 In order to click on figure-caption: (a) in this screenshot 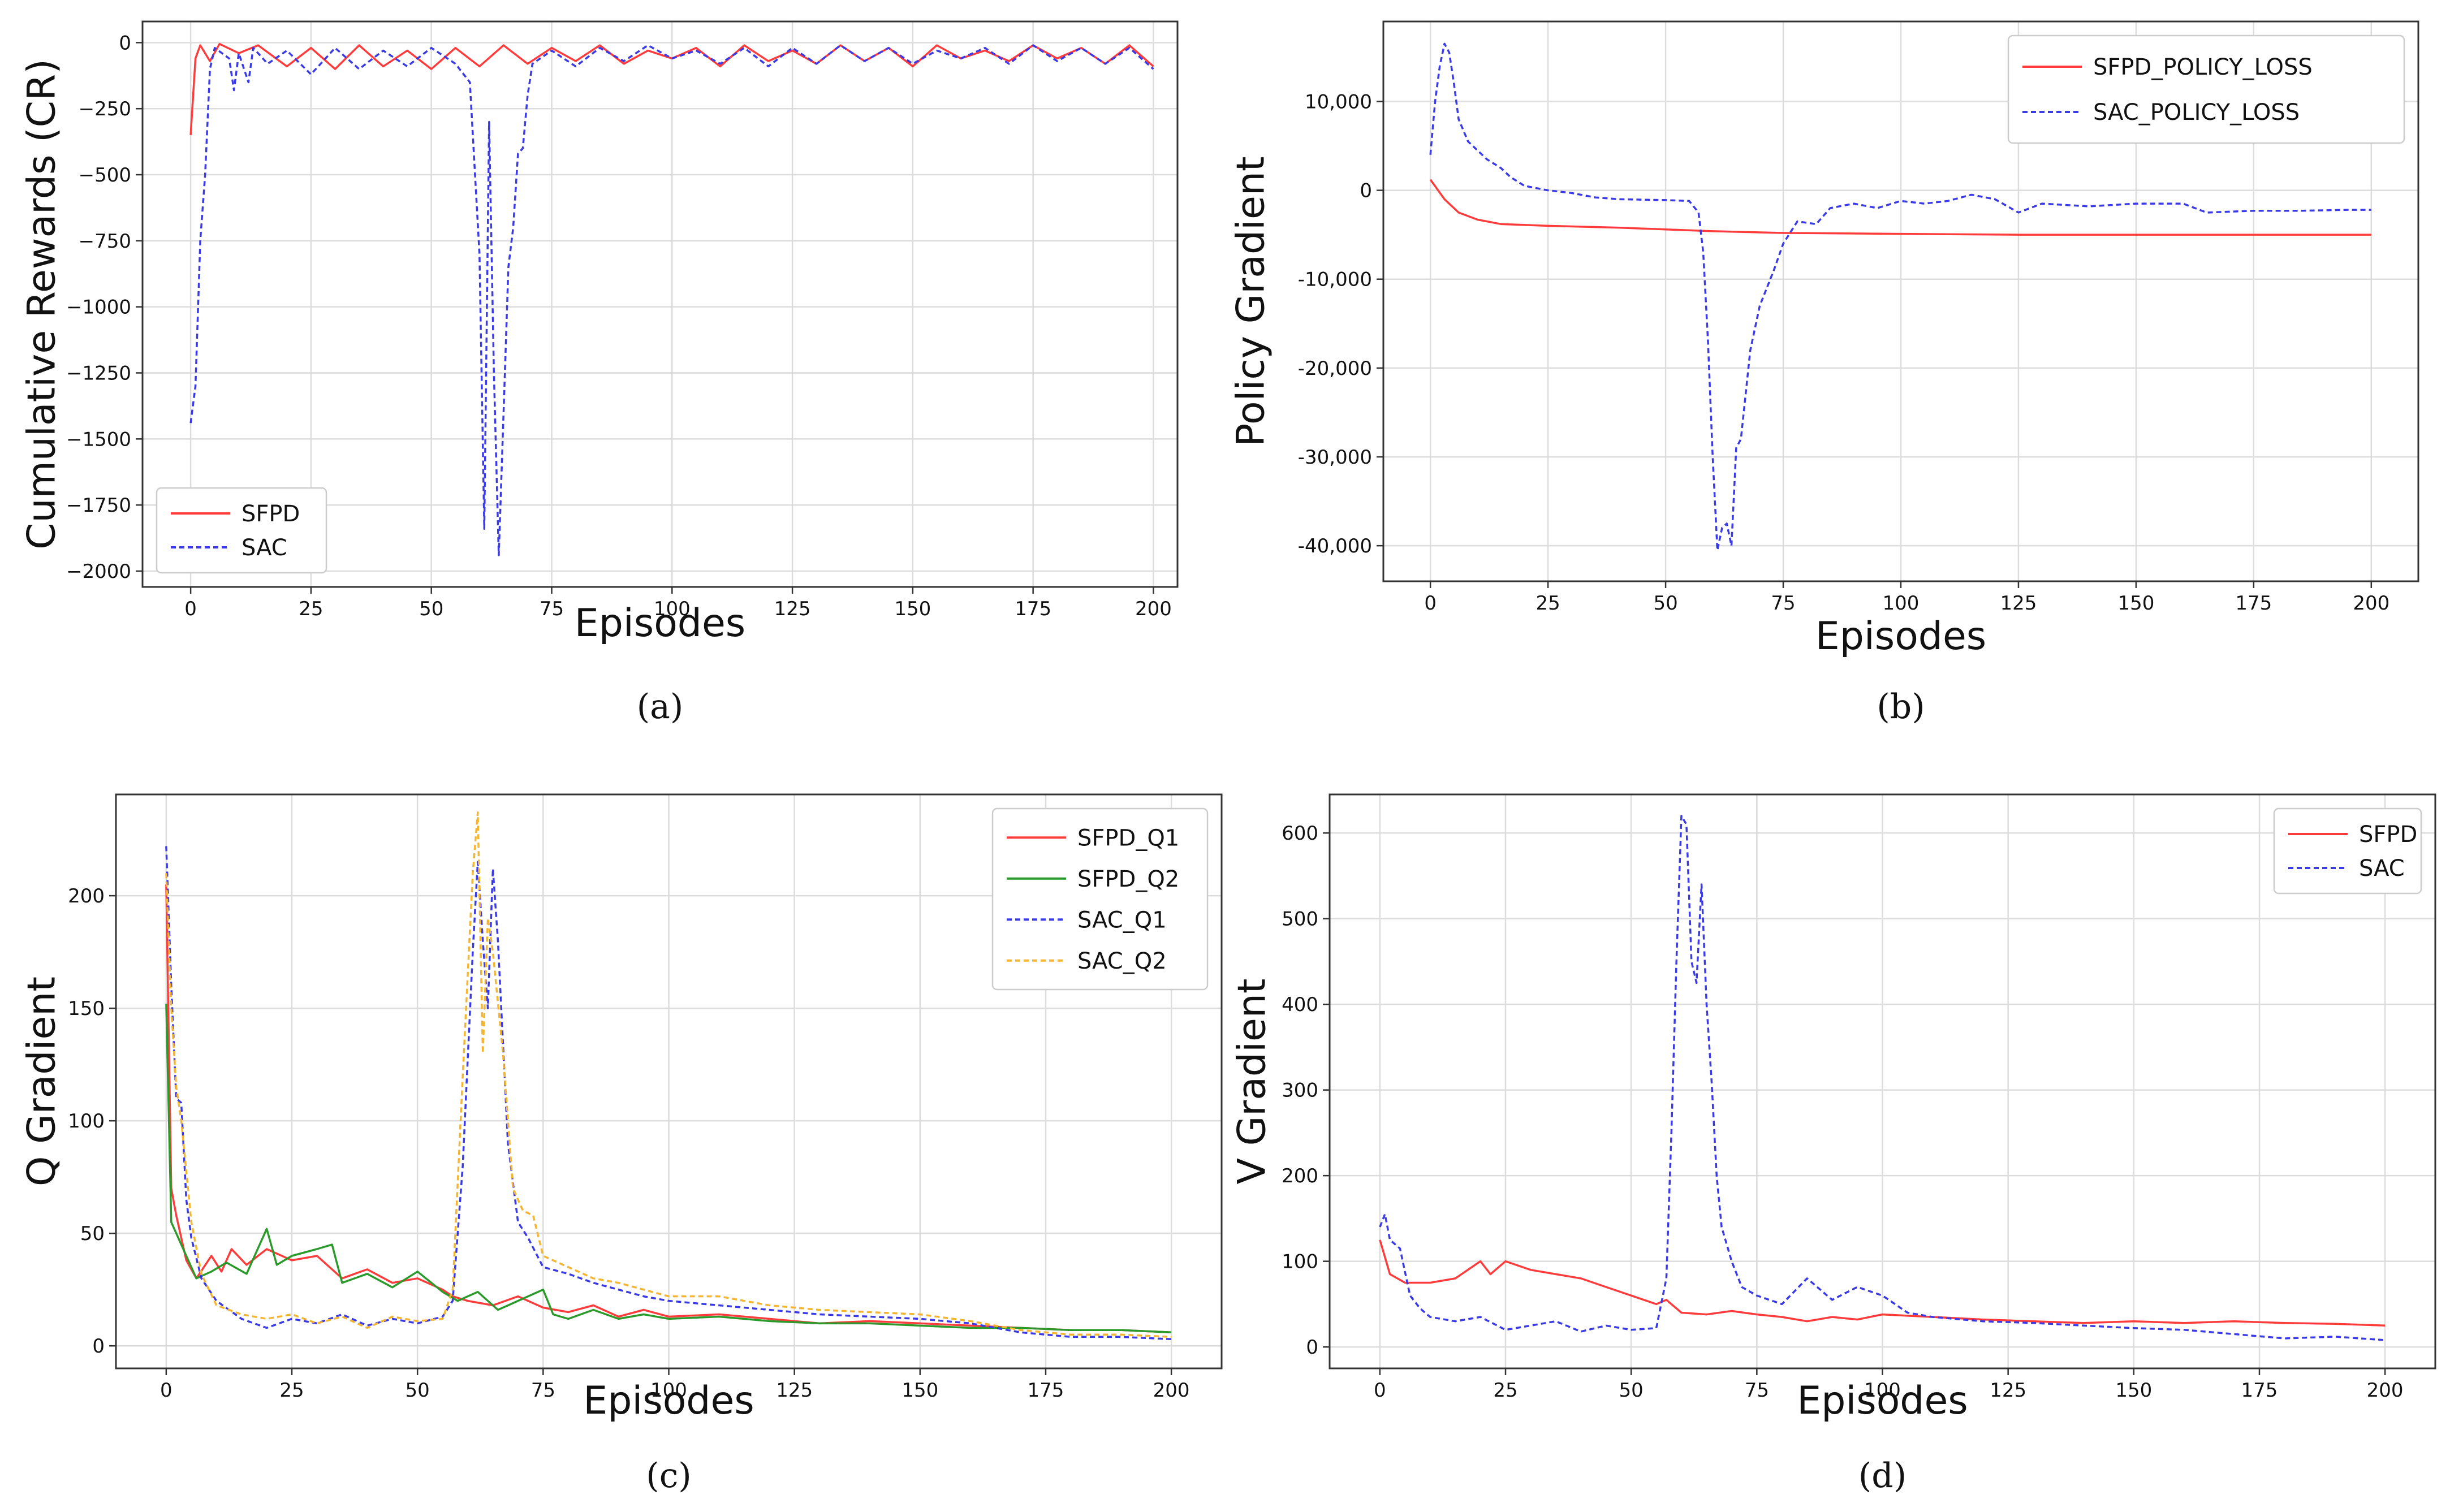, I will do `click(661, 707)`.